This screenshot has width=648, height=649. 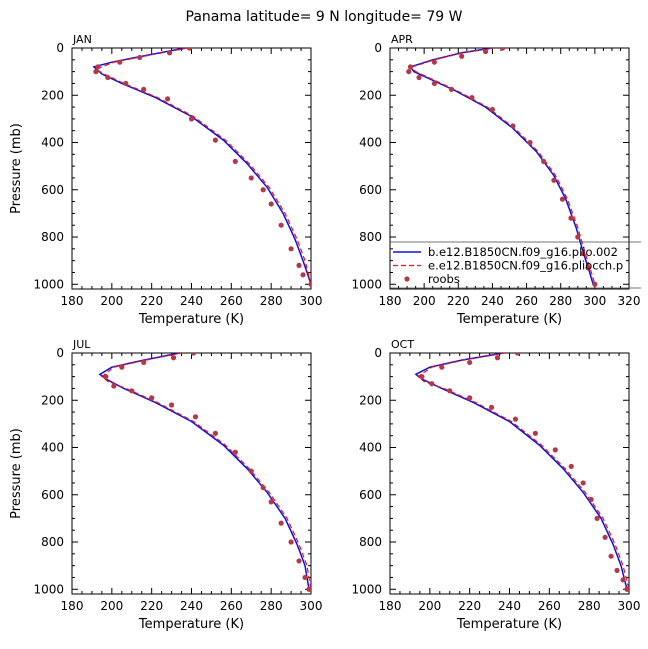 I want to click on plot-frame, so click(x=509, y=473).